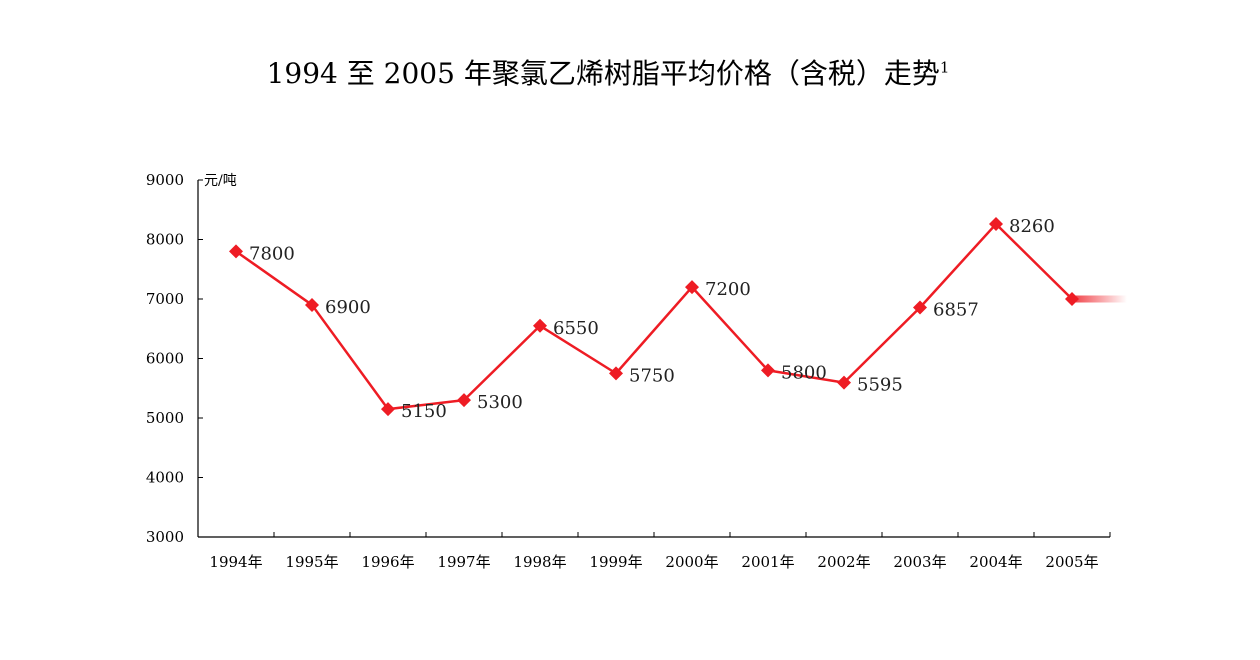  I want to click on y-tick-label: 8000, so click(165, 240).